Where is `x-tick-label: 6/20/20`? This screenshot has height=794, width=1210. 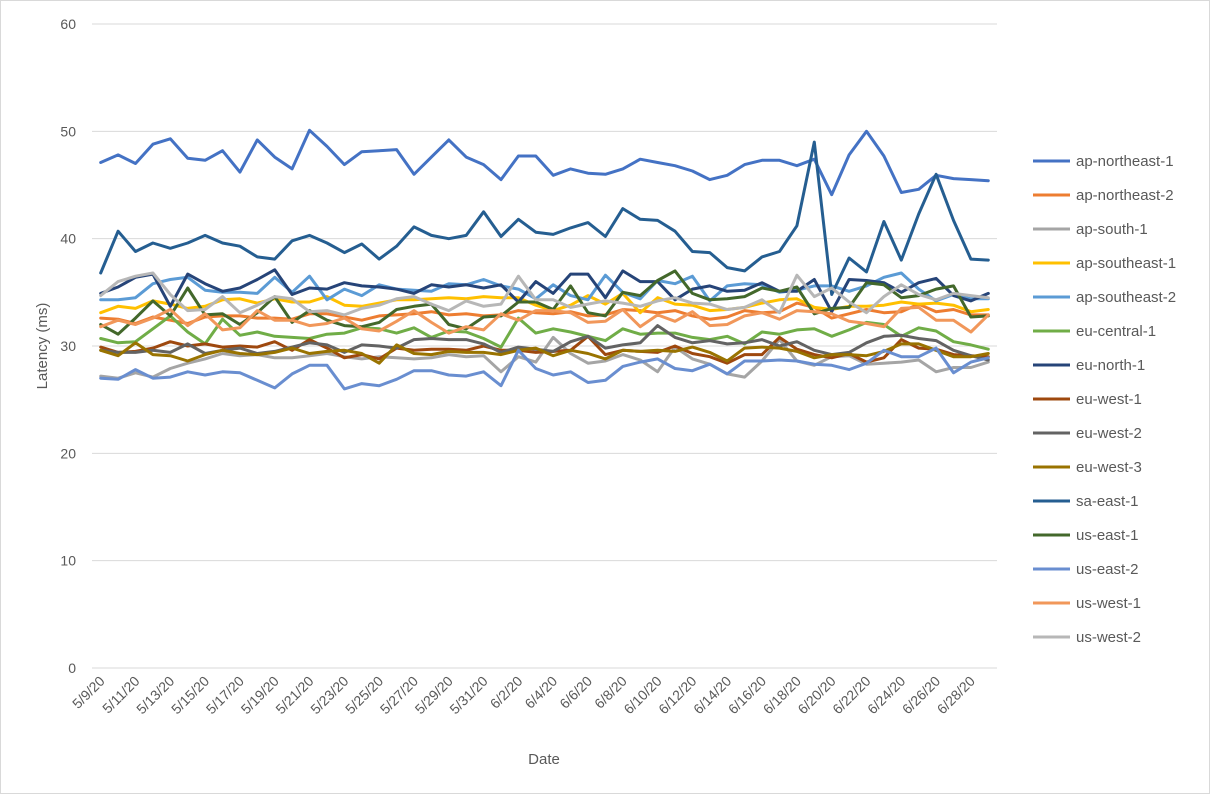 x-tick-label: 6/20/20 is located at coordinates (816, 695).